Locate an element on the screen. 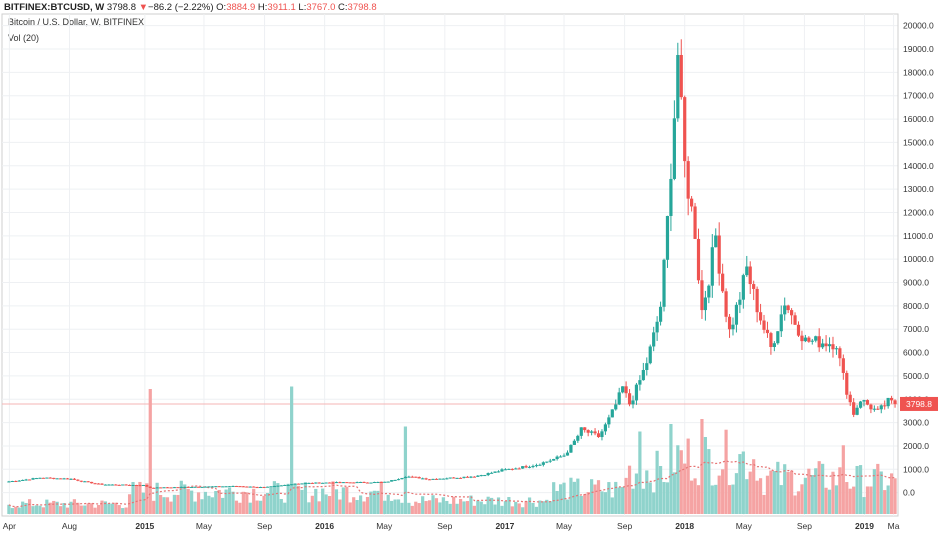 The width and height of the screenshot is (941, 538). price-tick-label: 11000.0 is located at coordinates (918, 236).